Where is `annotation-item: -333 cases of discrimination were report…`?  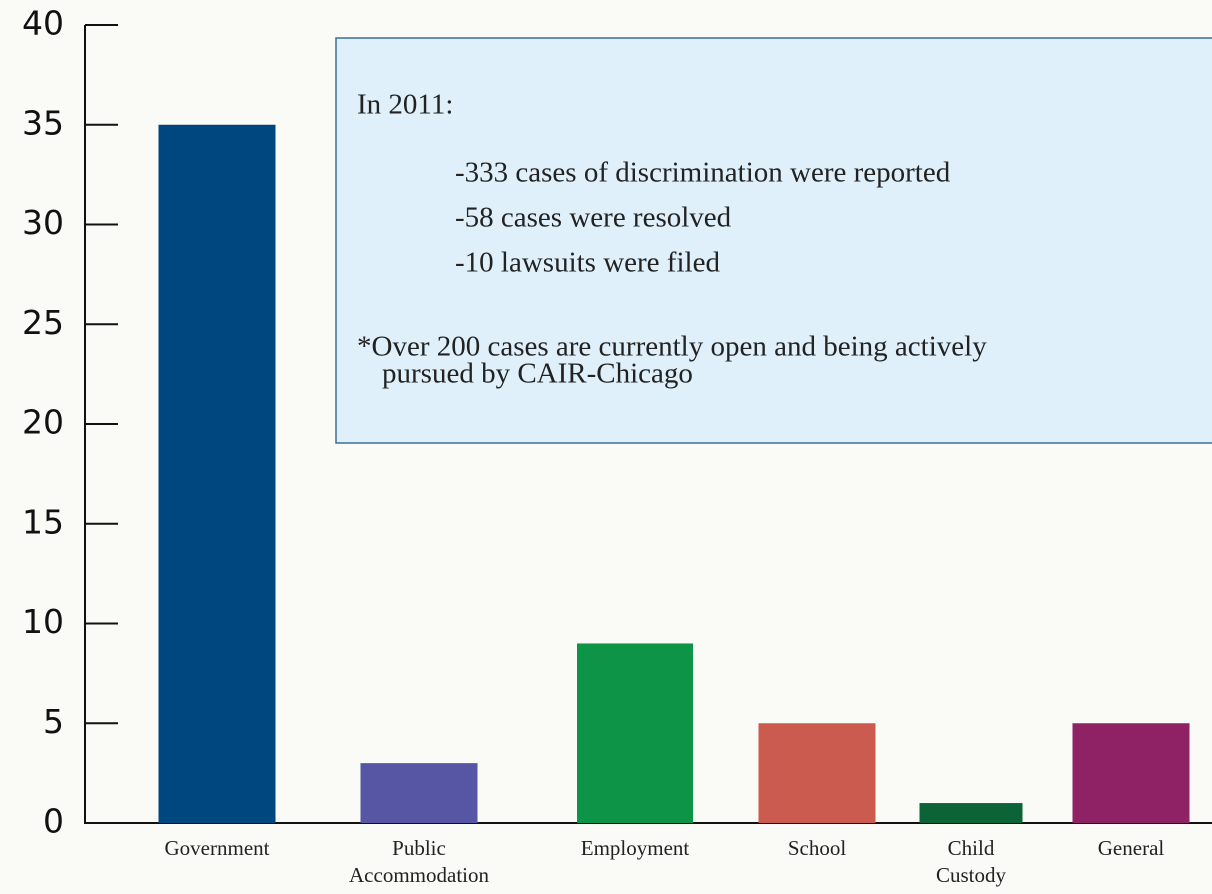 annotation-item: -333 cases of discrimination were report… is located at coordinates (703, 173).